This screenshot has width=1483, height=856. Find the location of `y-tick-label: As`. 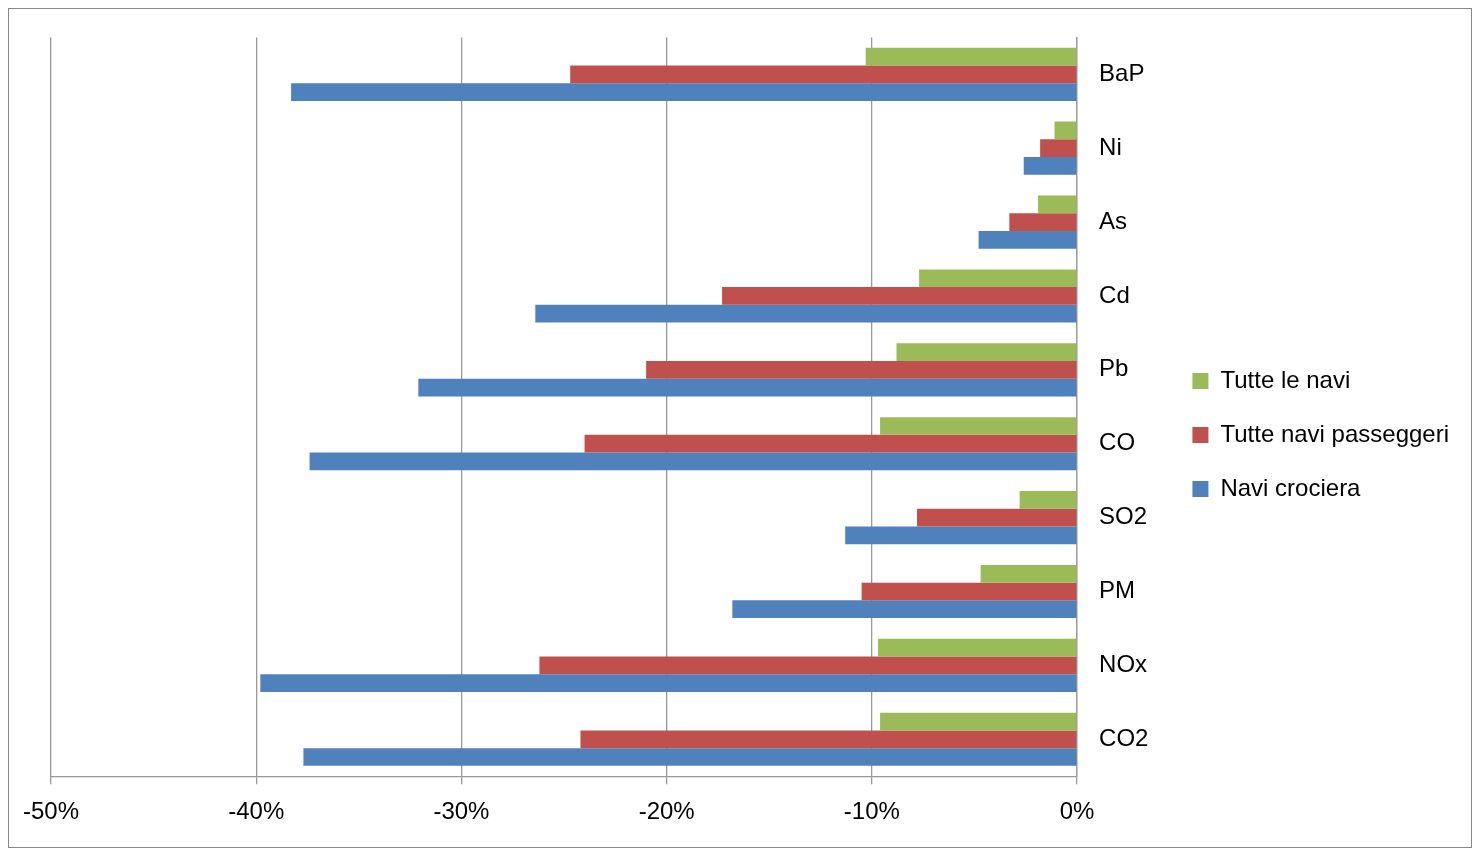

y-tick-label: As is located at coordinates (1113, 220).